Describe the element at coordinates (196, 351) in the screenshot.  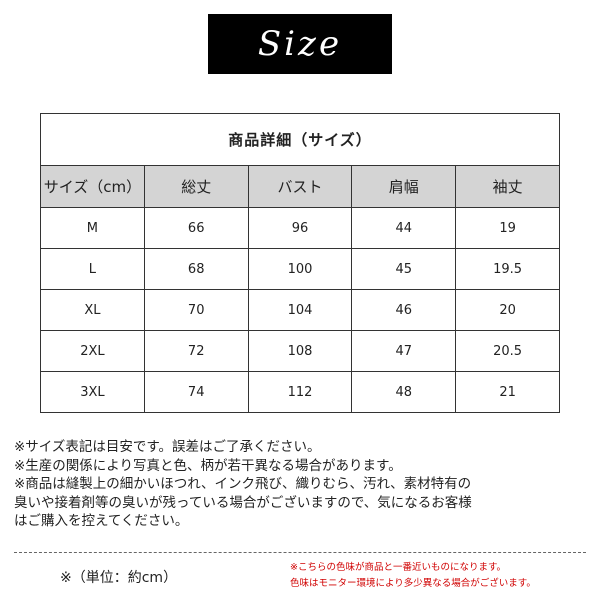
I see `measurement: 72` at that location.